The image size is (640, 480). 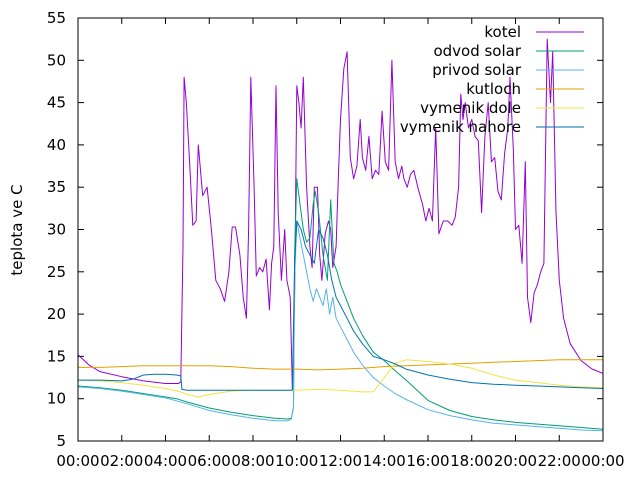 I want to click on x-tick-label: 16:00, so click(x=427, y=461).